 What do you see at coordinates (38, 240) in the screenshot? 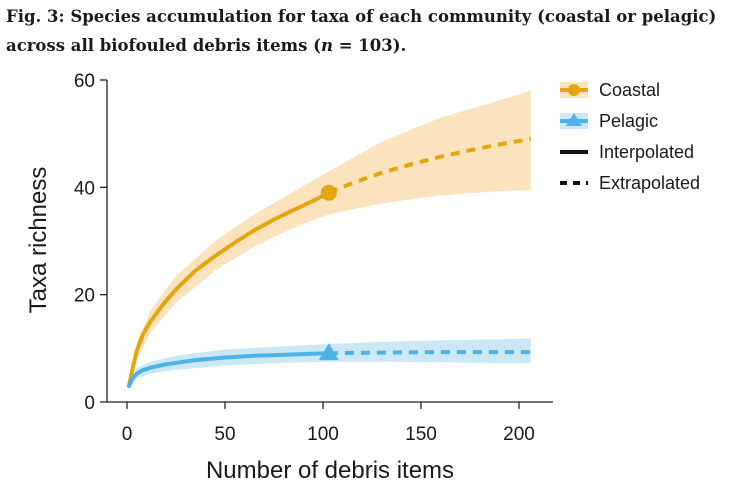
I see `y-axis-label: Taxa richness` at bounding box center [38, 240].